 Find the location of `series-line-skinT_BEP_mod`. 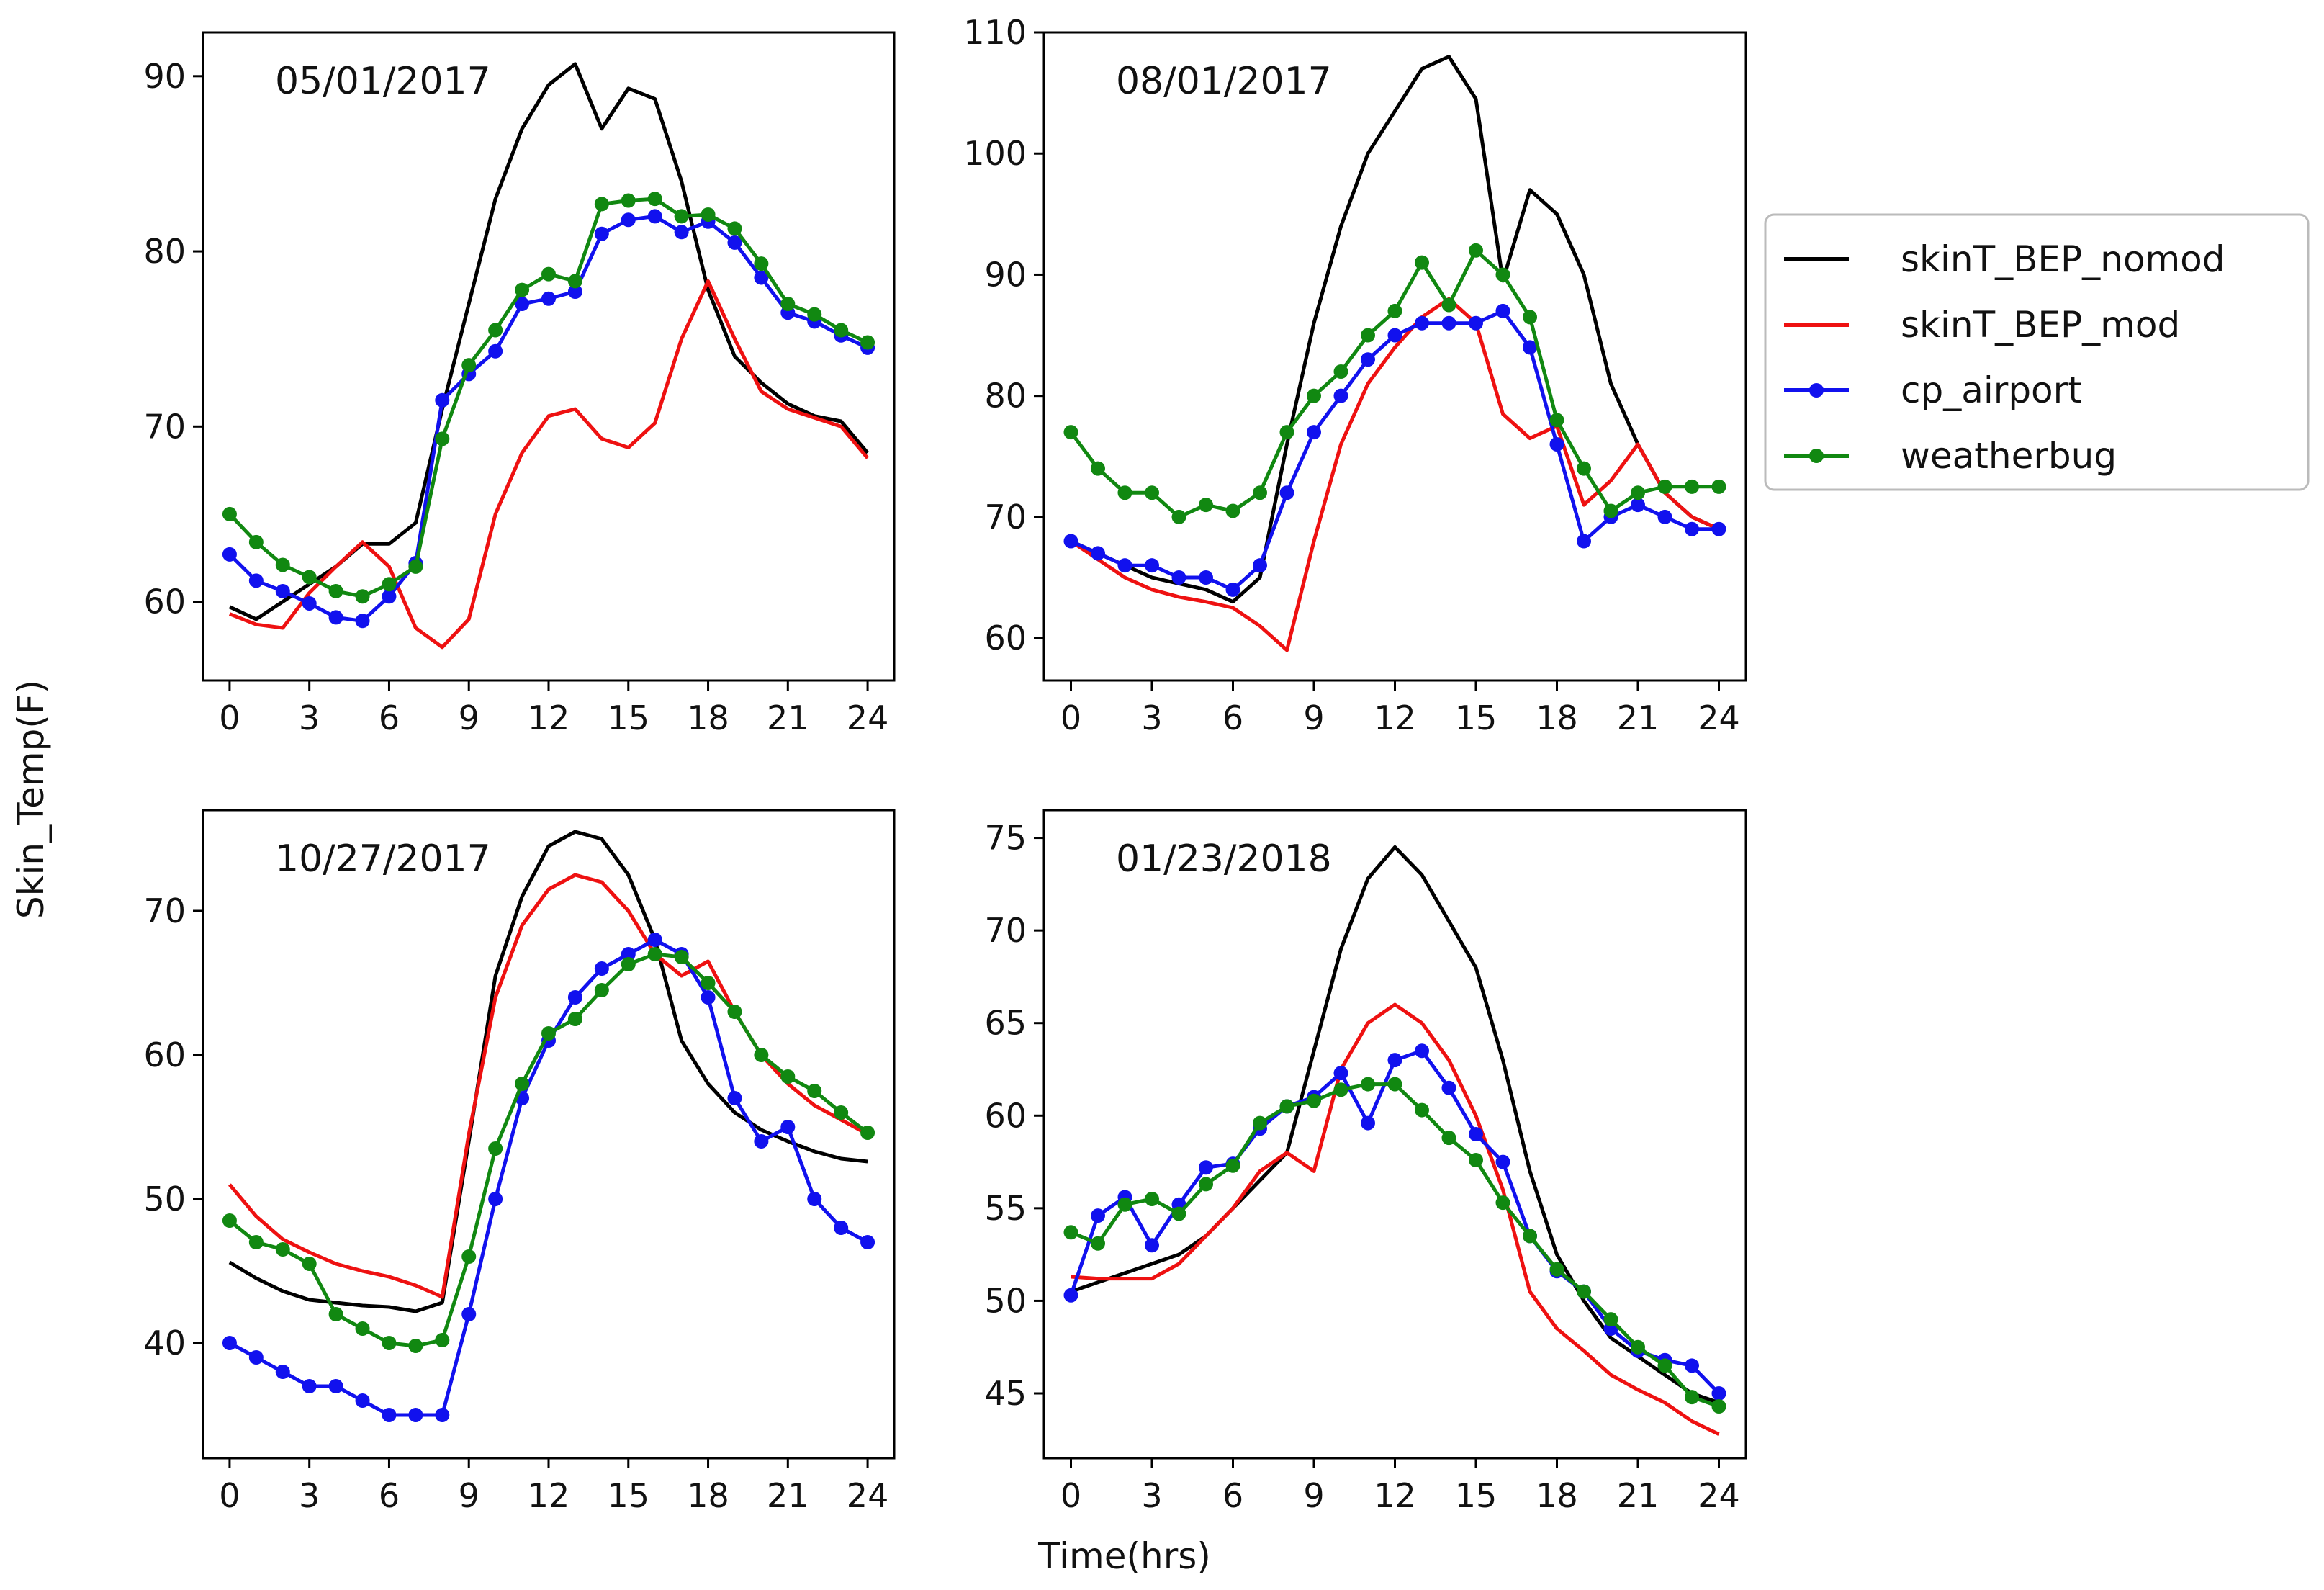

series-line-skinT_BEP_mod is located at coordinates (1395, 474).